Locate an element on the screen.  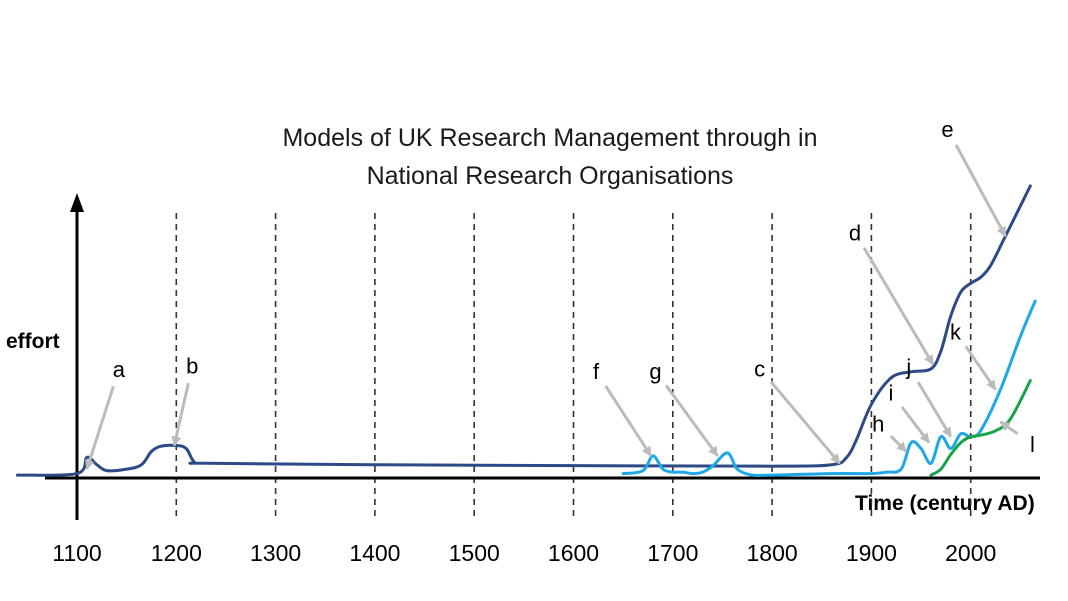
annotation-arrow-g is located at coordinates (691, 420).